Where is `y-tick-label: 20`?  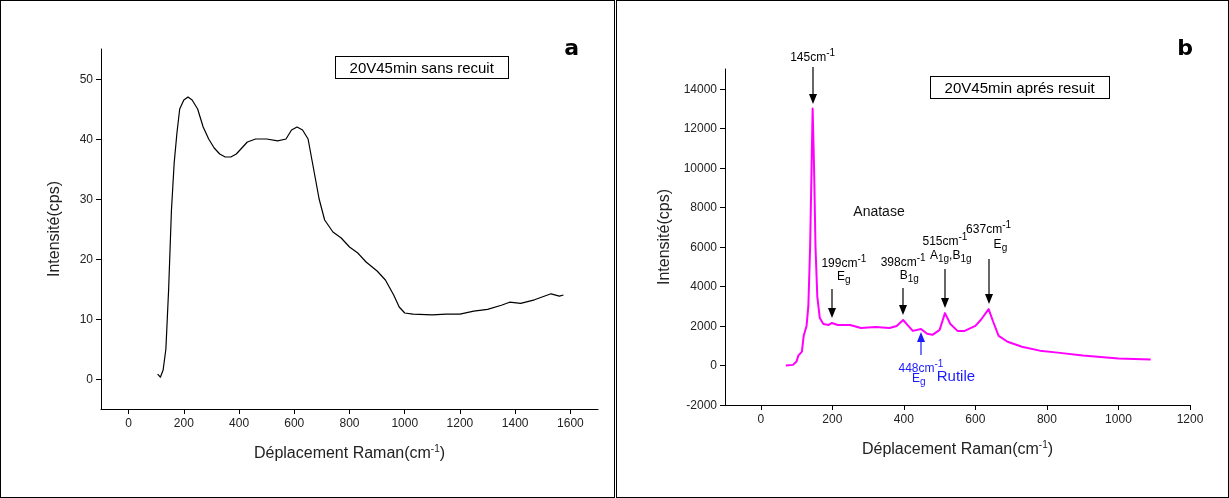
y-tick-label: 20 is located at coordinates (86, 259).